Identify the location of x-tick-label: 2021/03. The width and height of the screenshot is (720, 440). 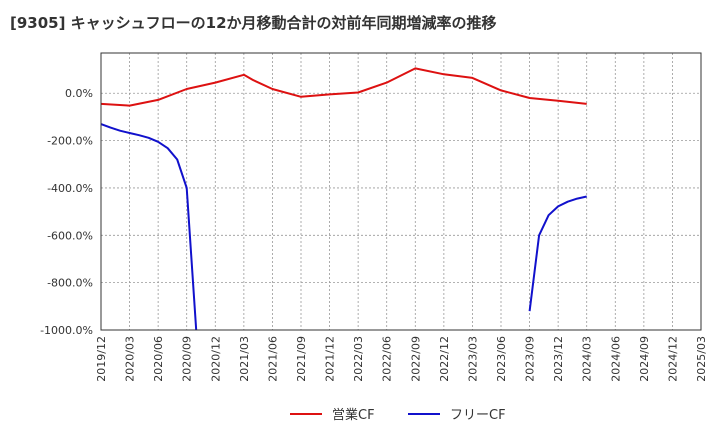
(244, 359).